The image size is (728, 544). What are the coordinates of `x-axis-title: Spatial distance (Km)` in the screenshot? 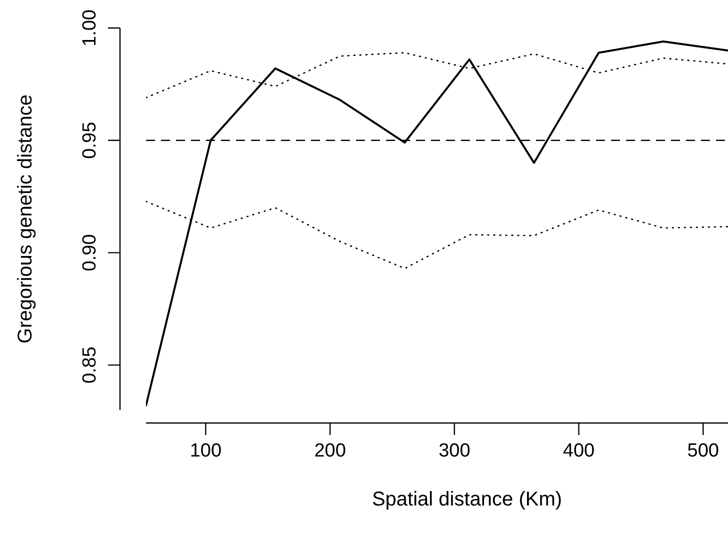 It's located at (467, 499).